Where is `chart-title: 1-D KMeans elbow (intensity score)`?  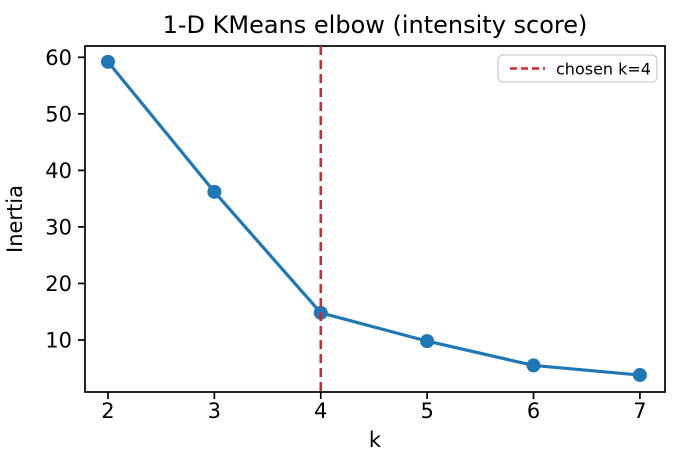
chart-title: 1-D KMeans elbow (intensity score) is located at coordinates (375, 25).